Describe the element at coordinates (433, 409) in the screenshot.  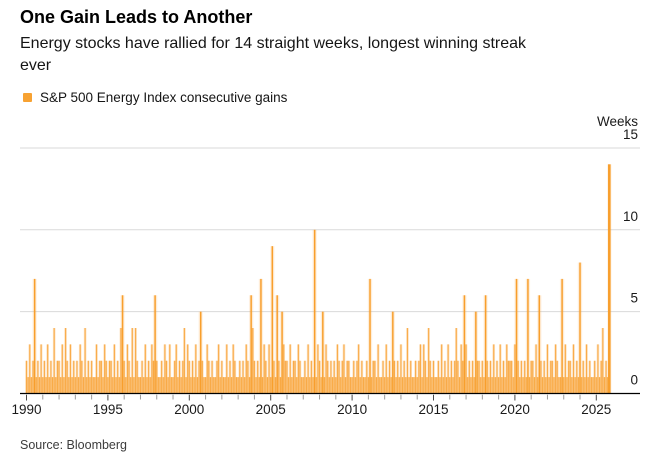
I see `x-tick-label: 2015` at that location.